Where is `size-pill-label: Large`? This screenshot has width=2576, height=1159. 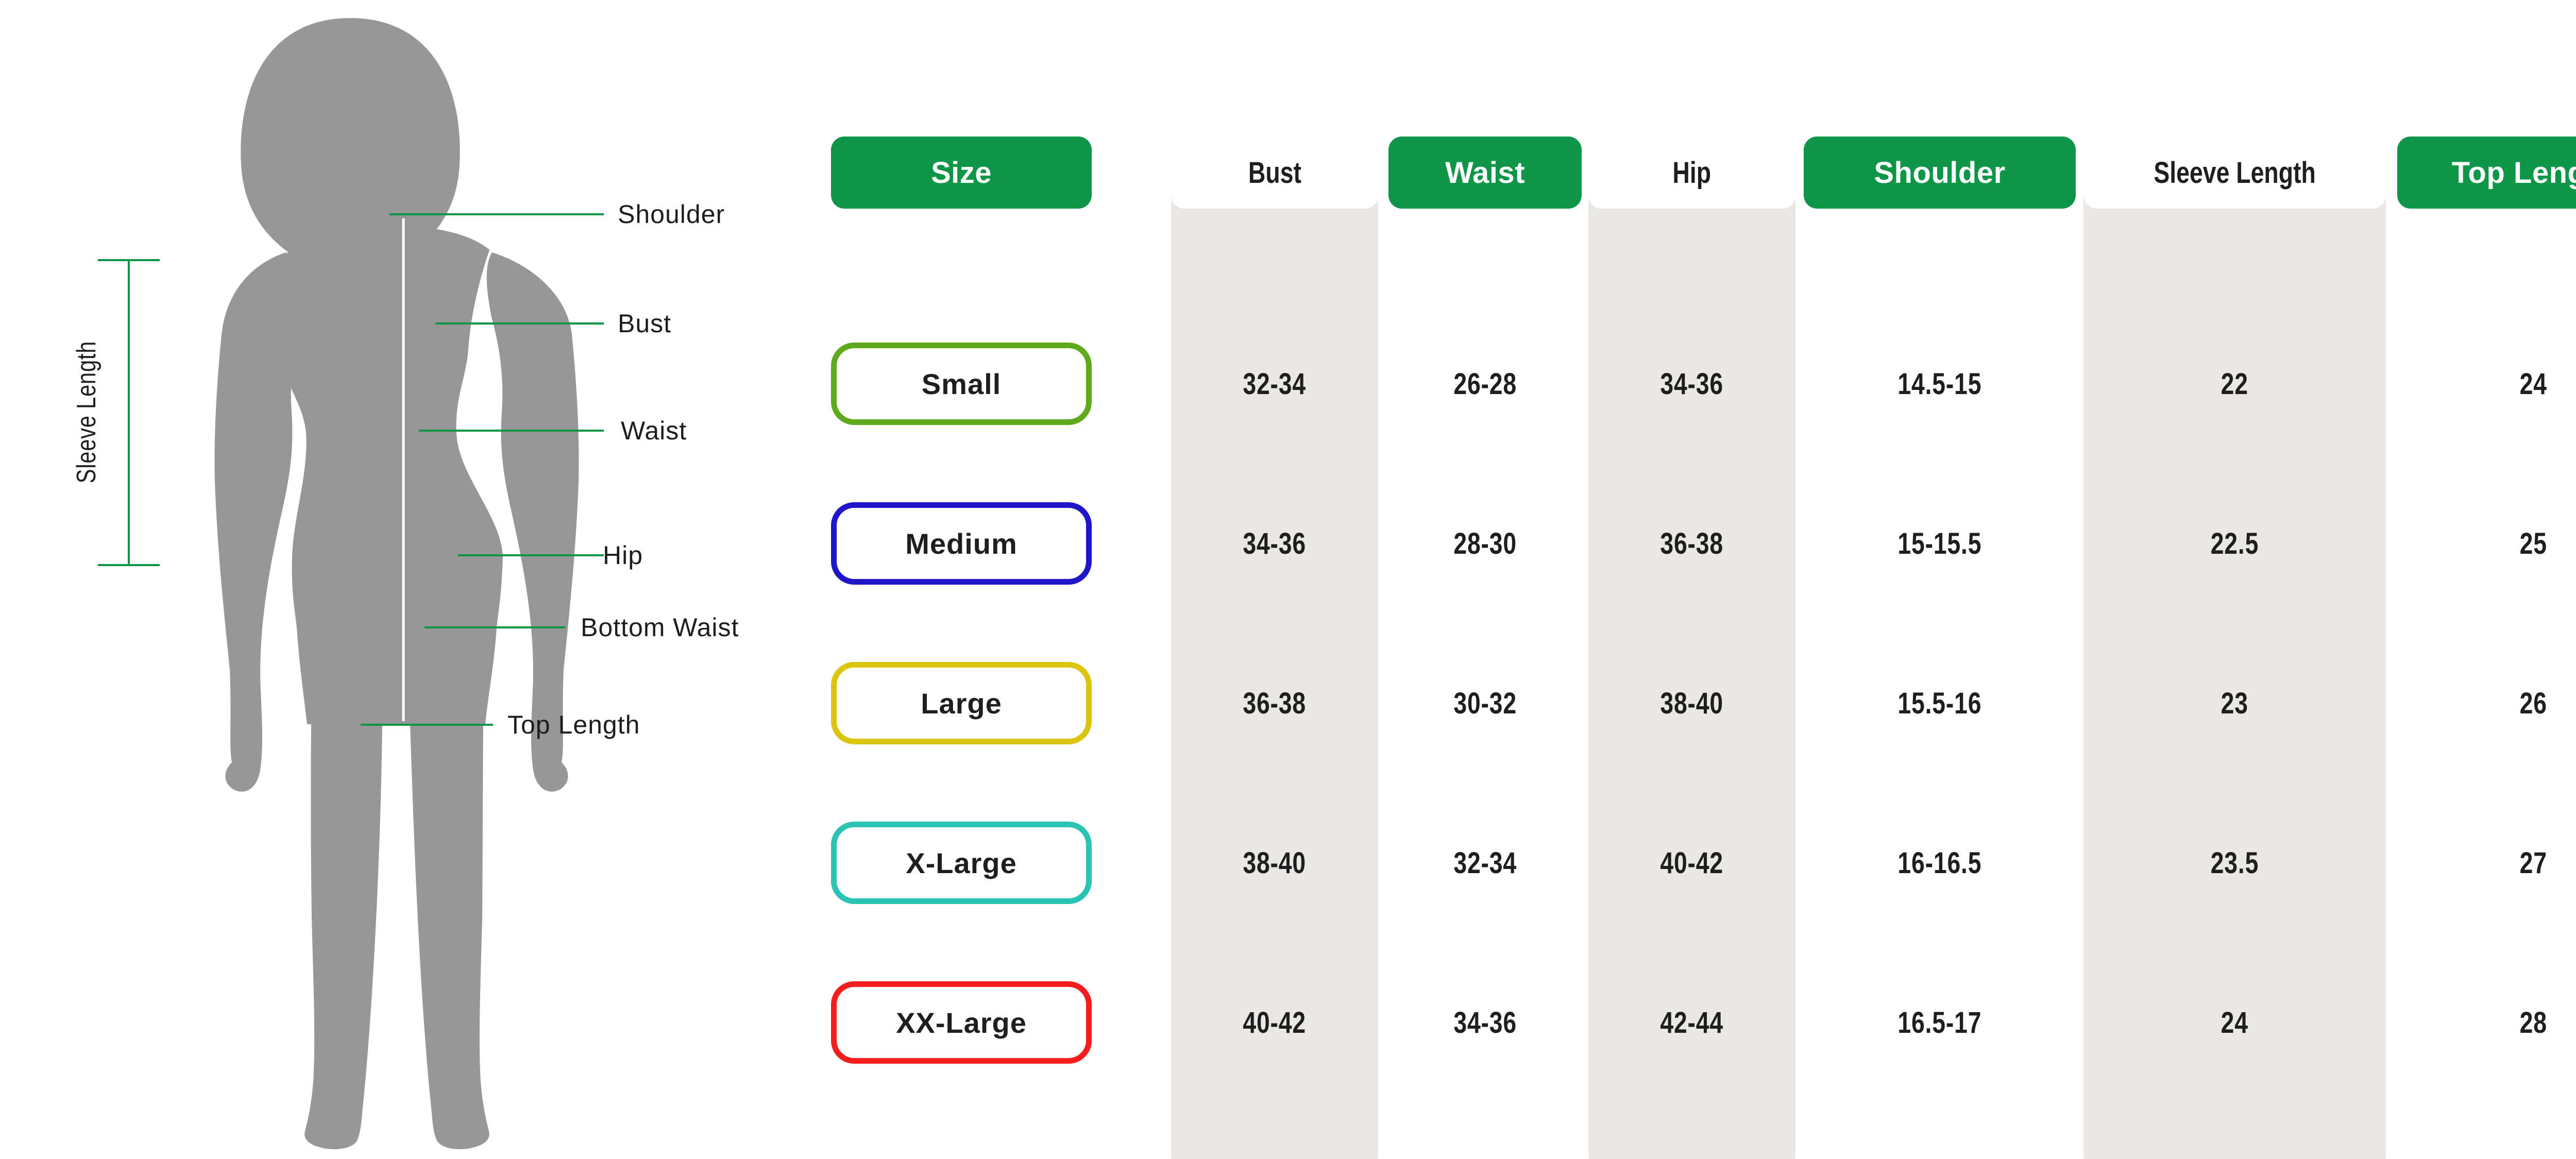
size-pill-label: Large is located at coordinates (961, 703).